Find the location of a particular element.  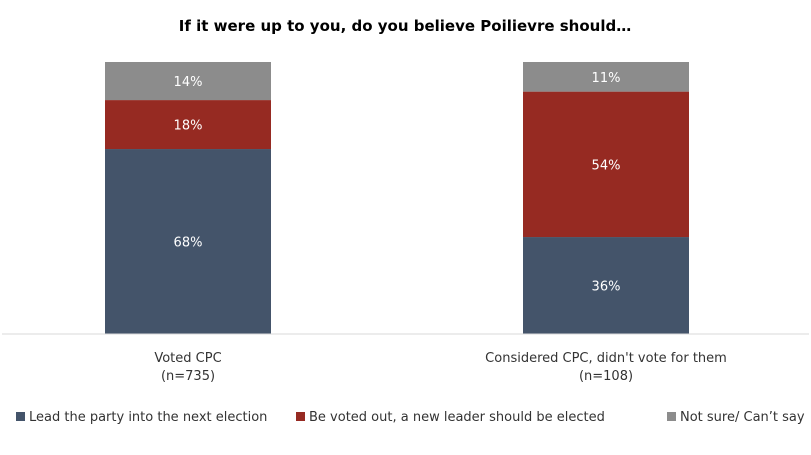

category-label-1-1: (n=108) is located at coordinates (606, 376).